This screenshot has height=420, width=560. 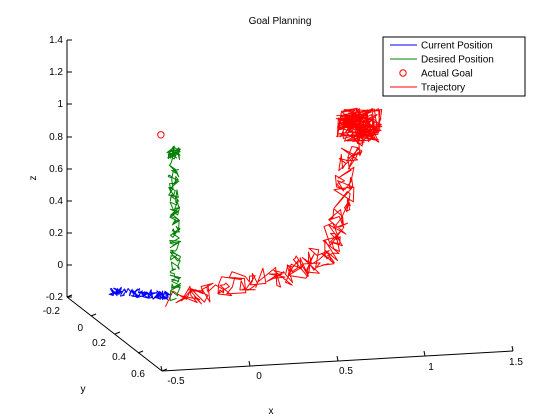 I want to click on y-axis-line, so click(x=114, y=334).